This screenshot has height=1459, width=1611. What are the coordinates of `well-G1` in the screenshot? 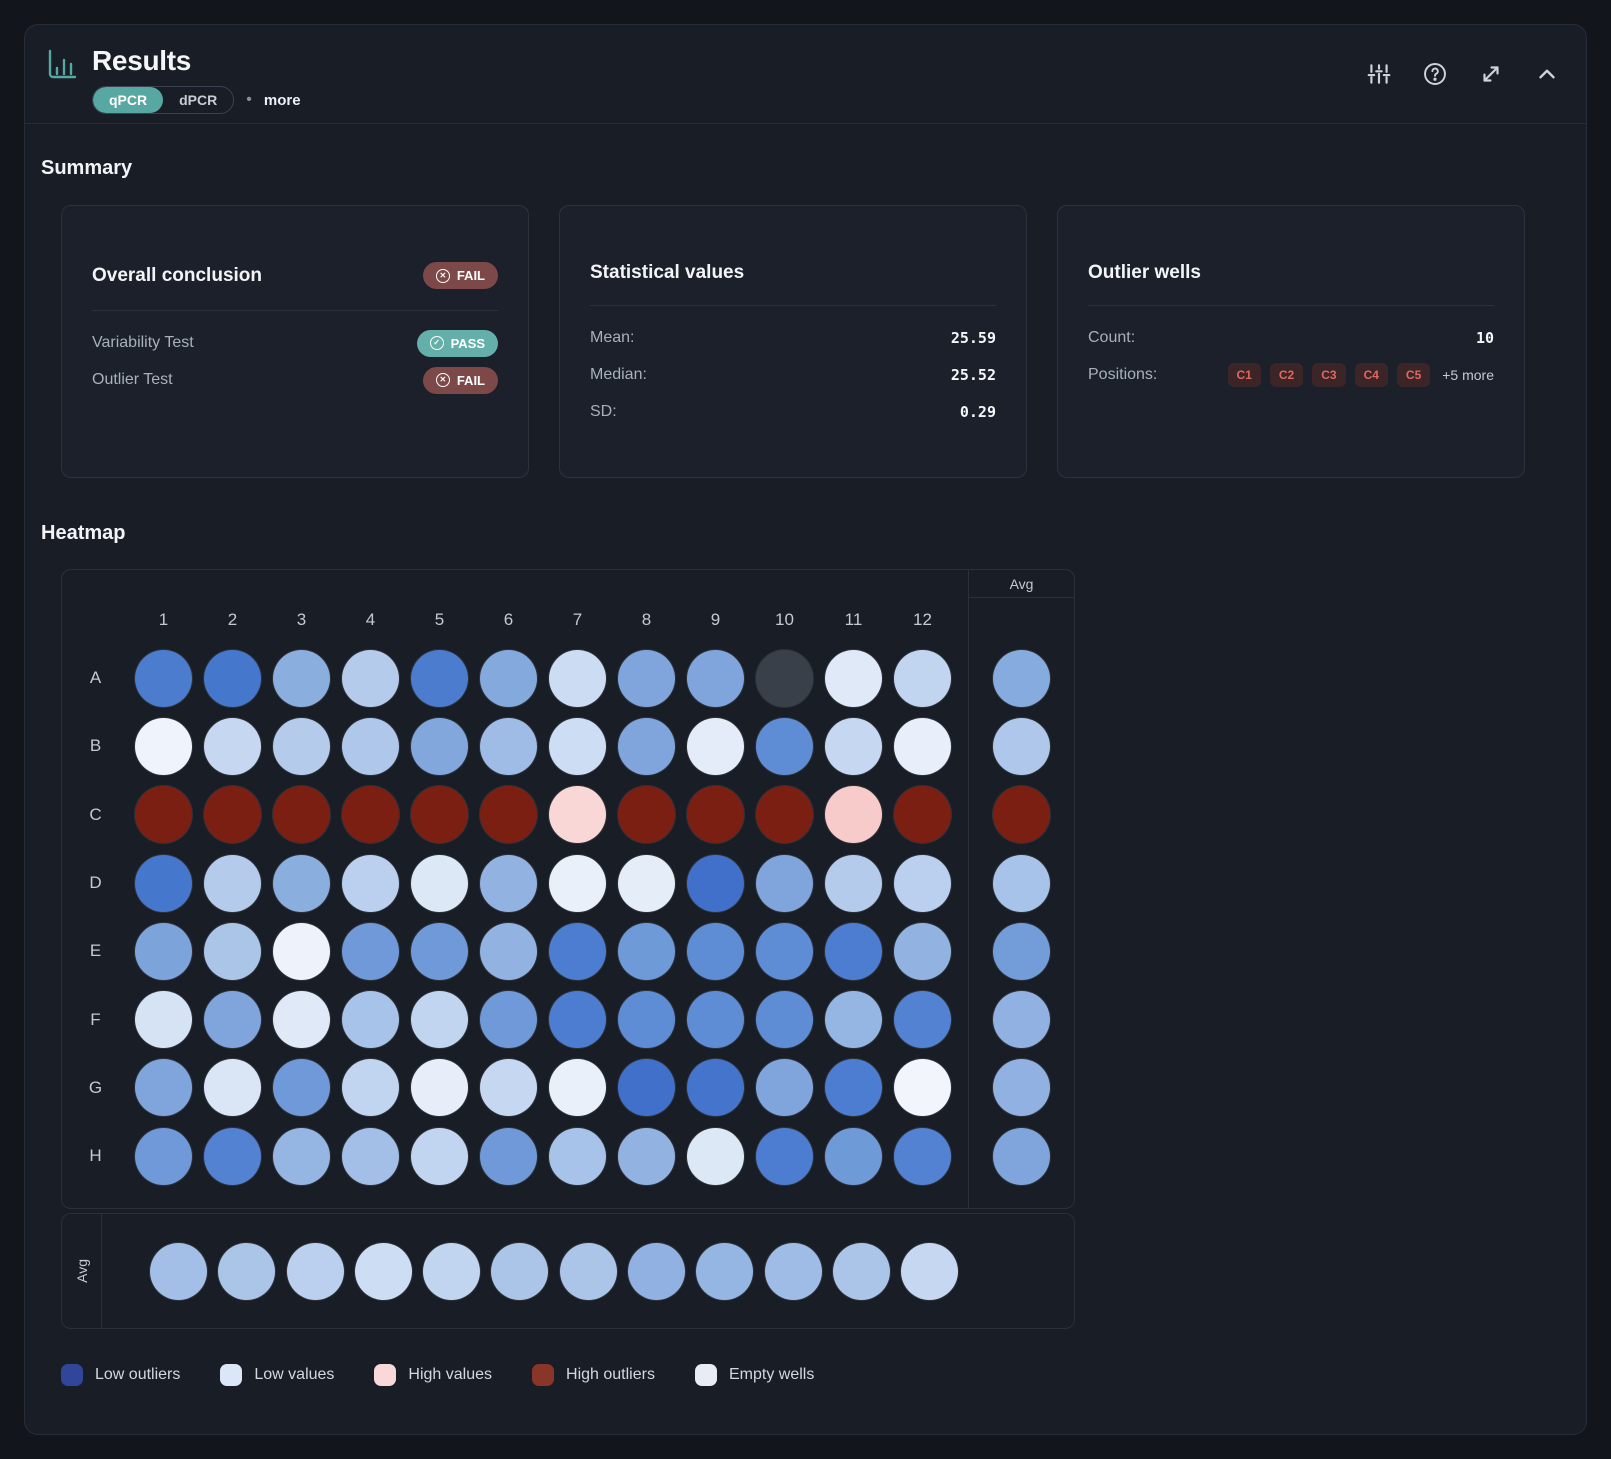 It's located at (163, 1088).